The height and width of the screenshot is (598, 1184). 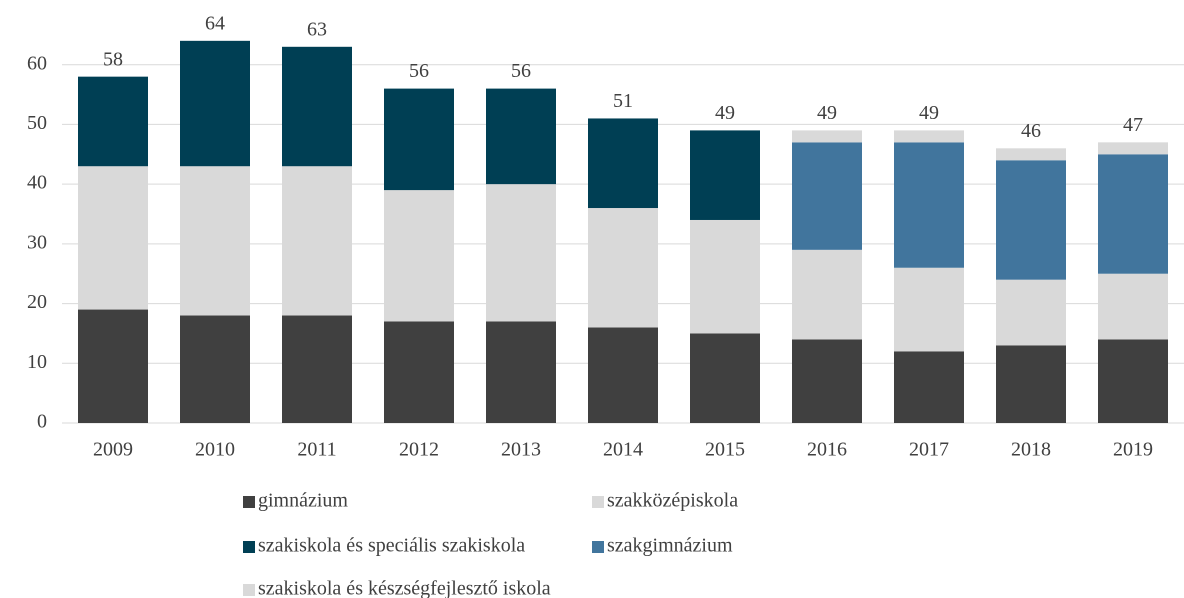 I want to click on y-tick-label: 50, so click(x=37, y=123).